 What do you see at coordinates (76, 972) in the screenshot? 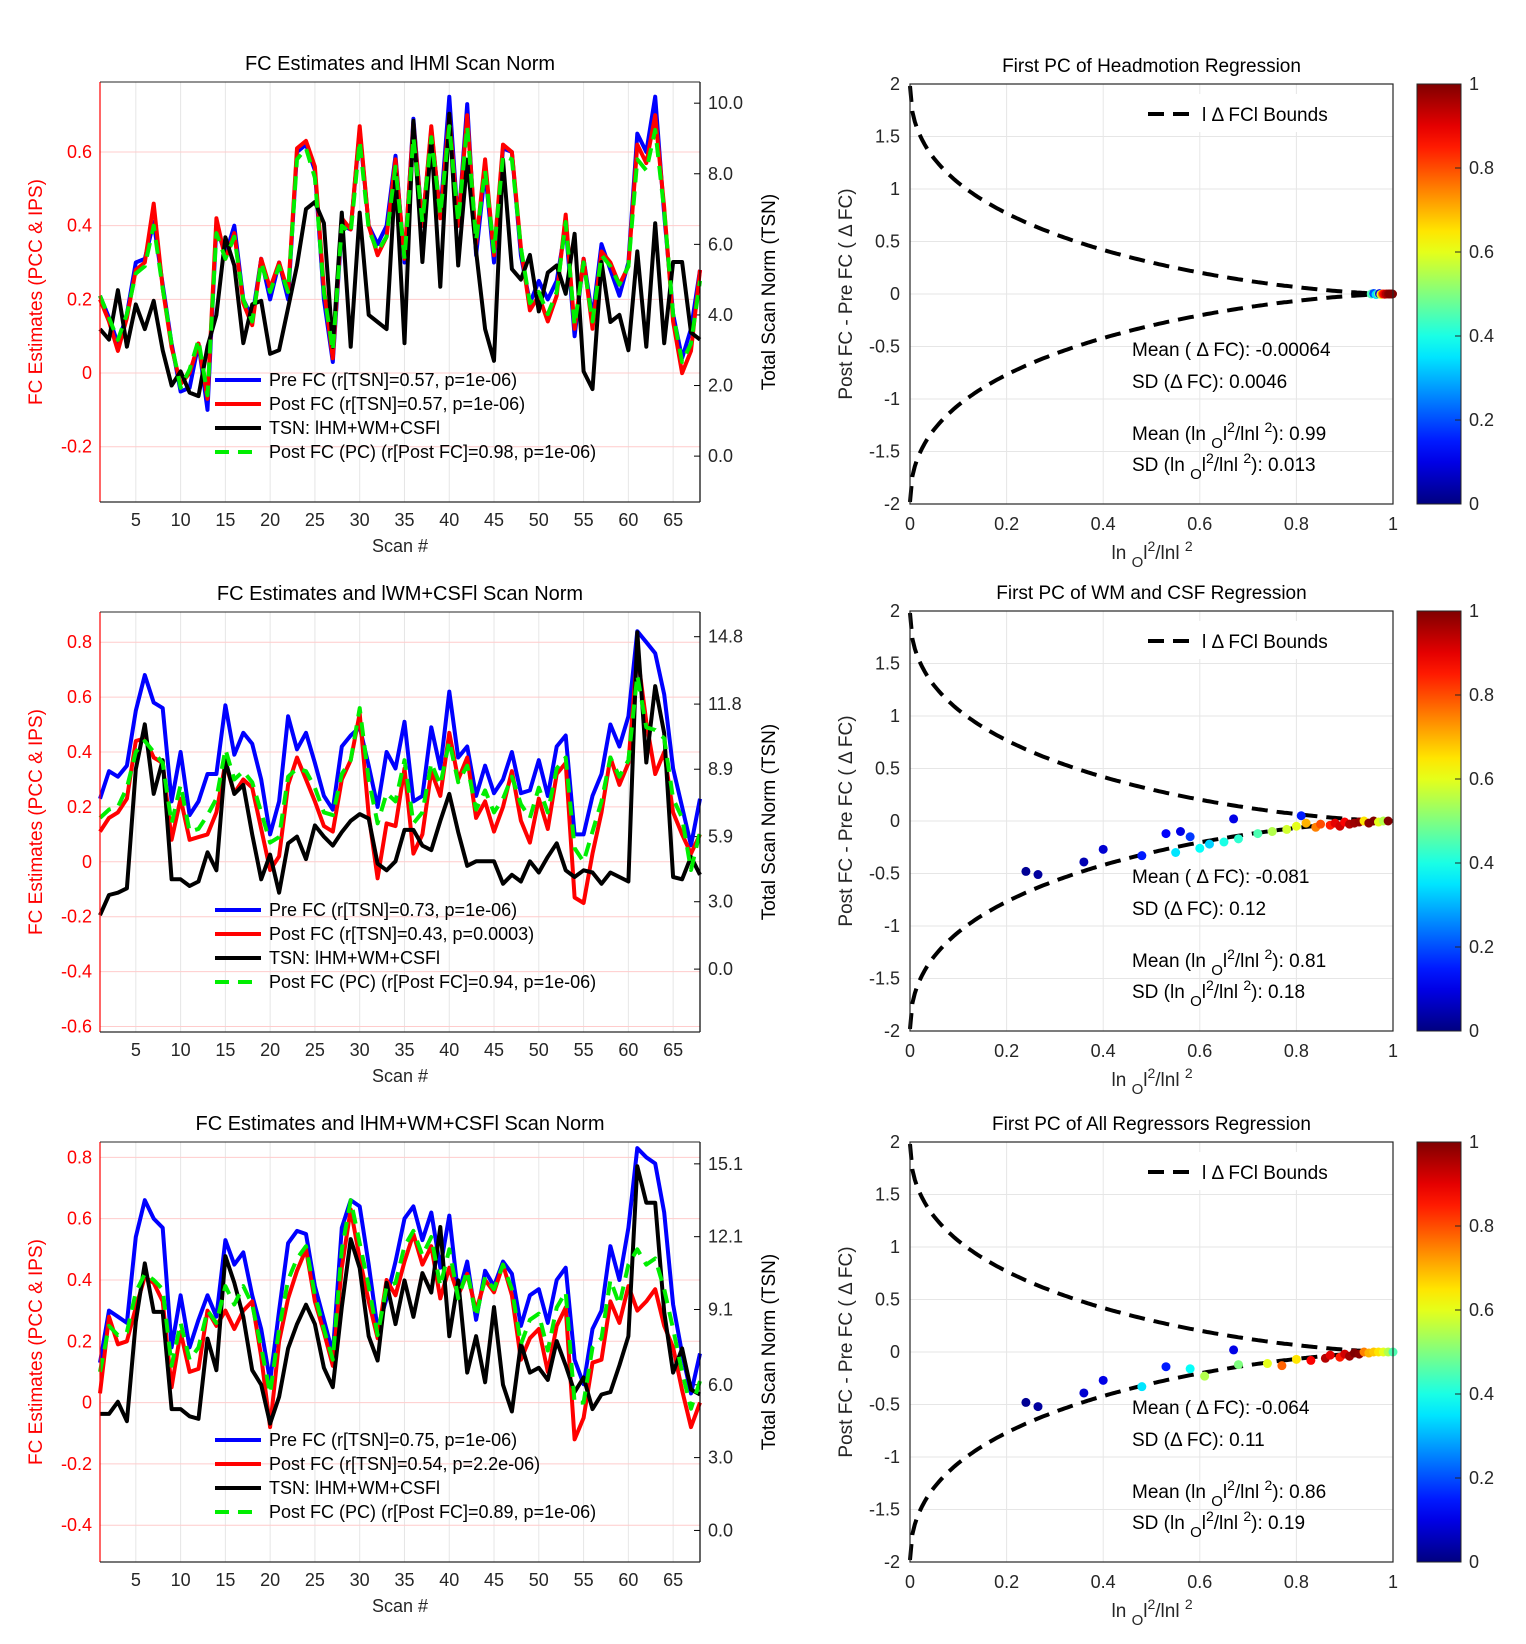
I see `y-tick-label: -0.4` at bounding box center [76, 972].